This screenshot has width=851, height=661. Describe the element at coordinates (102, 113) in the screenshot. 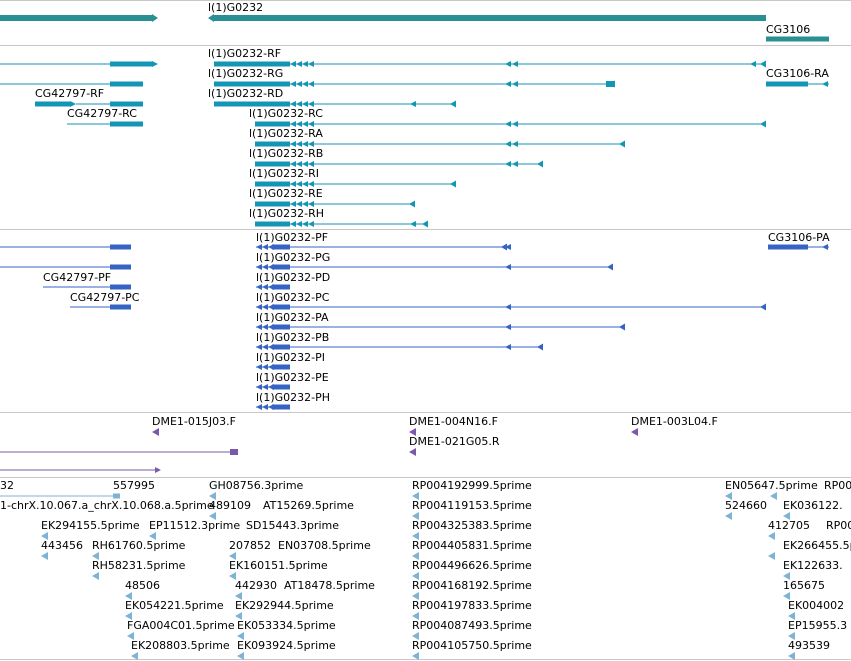

I see `feature-label-tx-cg42797-rc: CG42797-RC` at that location.